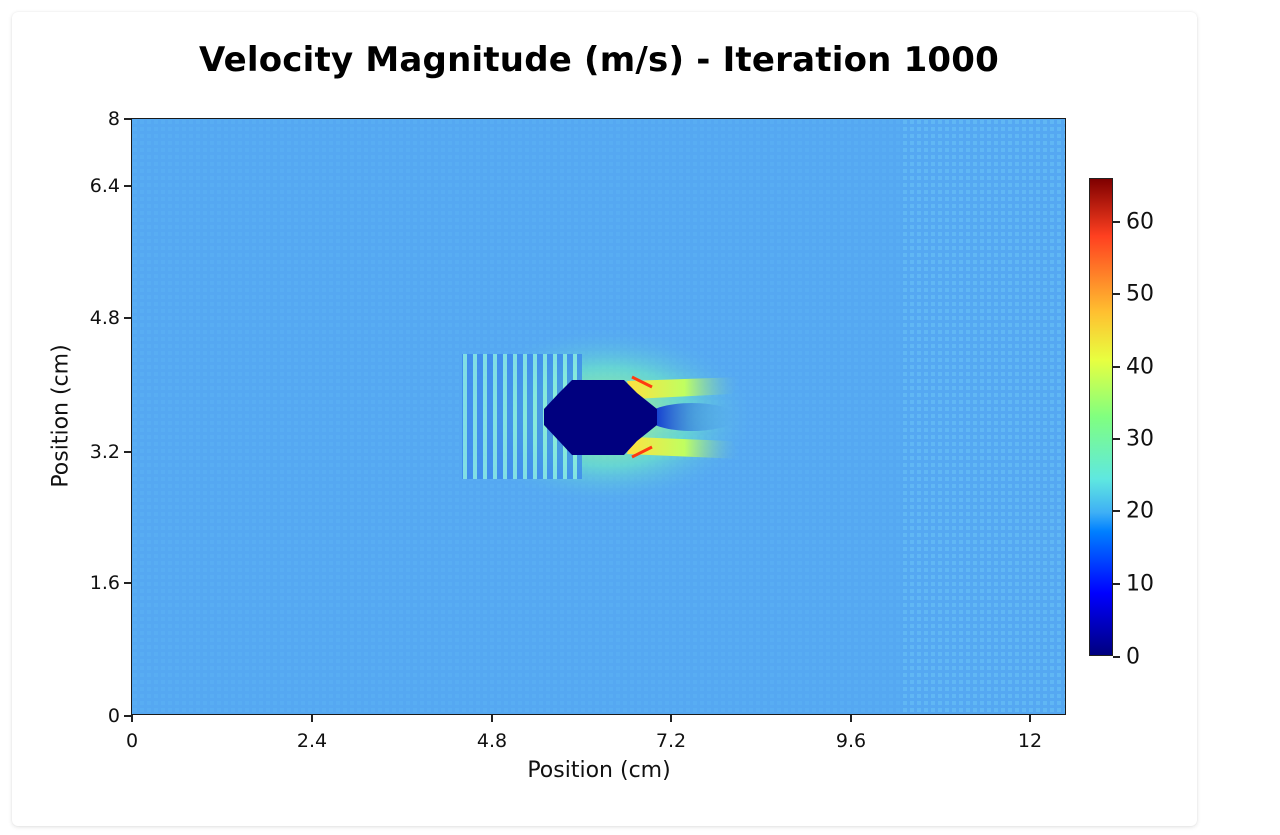 Image resolution: width=1280 pixels, height=835 pixels. Describe the element at coordinates (1140, 294) in the screenshot. I see `colorbar-label: 50` at that location.